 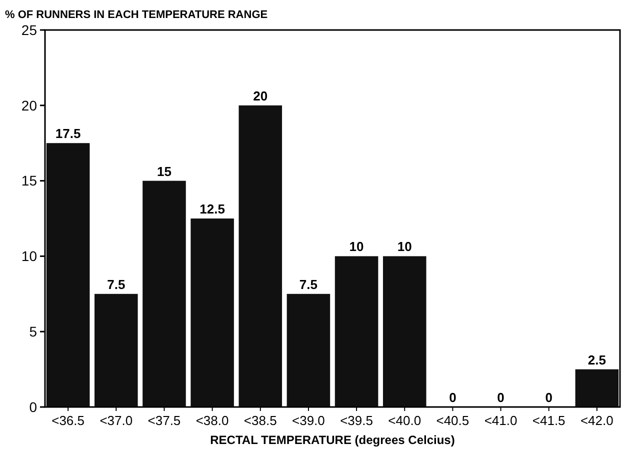 What do you see at coordinates (33, 332) in the screenshot?
I see `y-tick-label: 5` at bounding box center [33, 332].